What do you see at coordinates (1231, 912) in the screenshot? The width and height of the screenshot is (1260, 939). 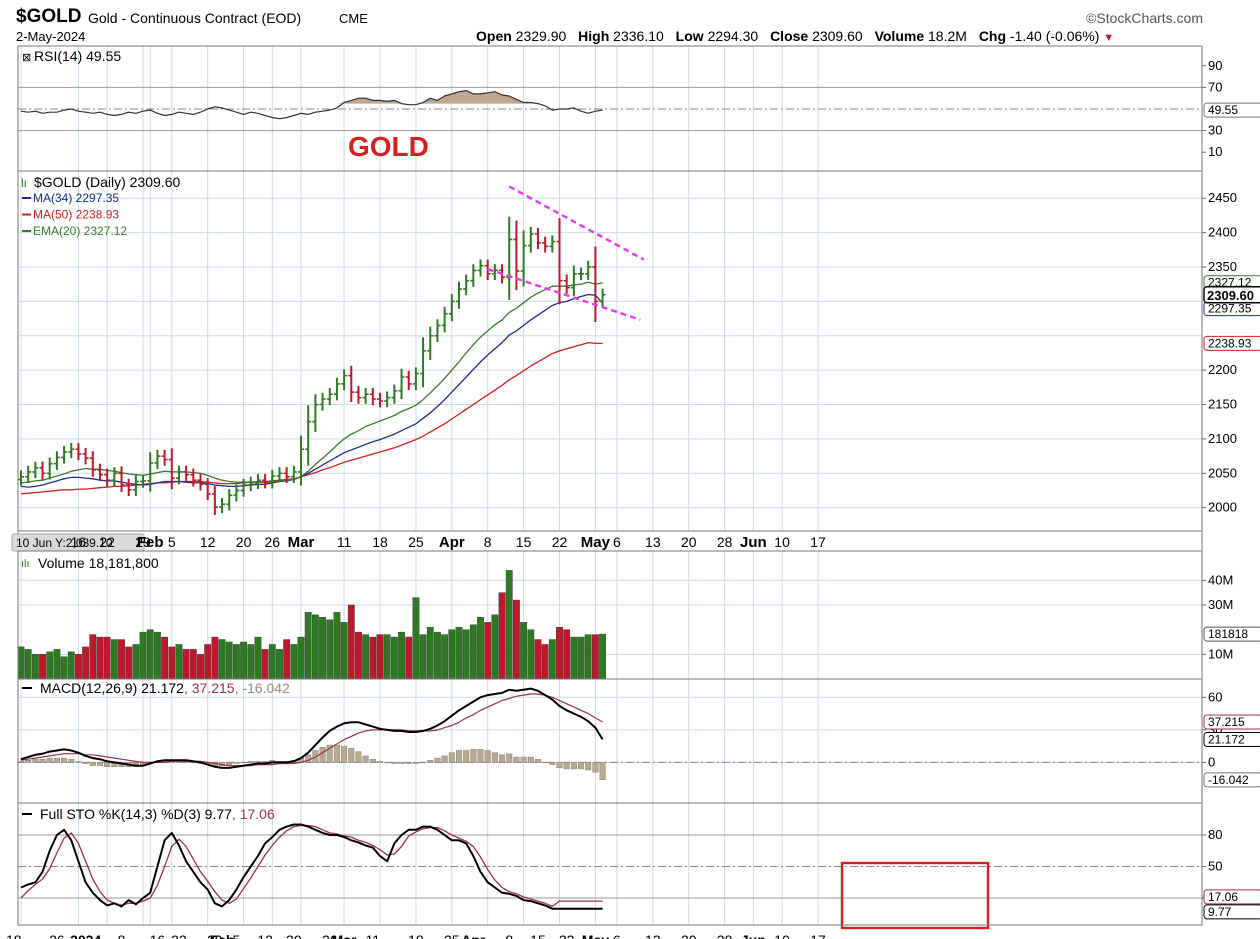 I see `stoch-k-last-value-label-box` at bounding box center [1231, 912].